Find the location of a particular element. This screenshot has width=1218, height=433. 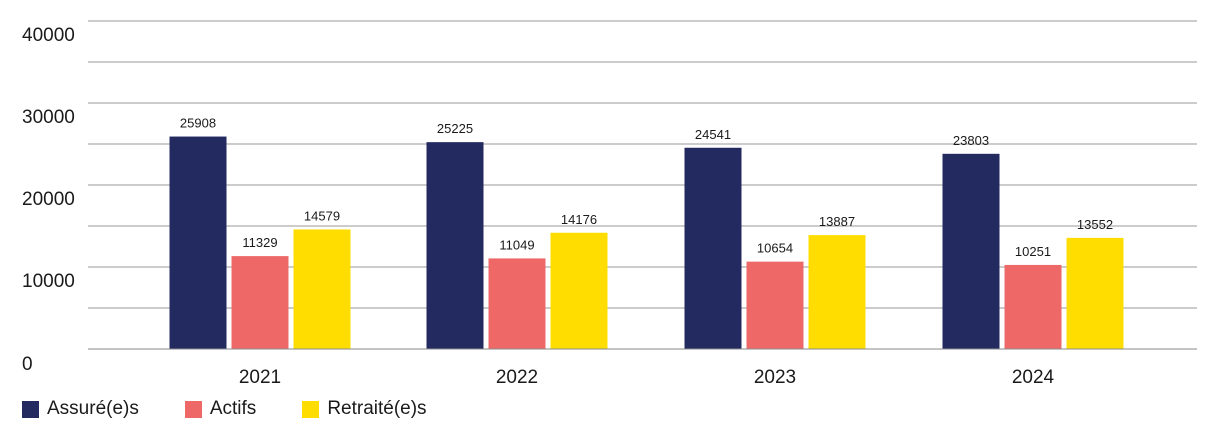

legend-item-actifs: Actifs is located at coordinates (220, 409).